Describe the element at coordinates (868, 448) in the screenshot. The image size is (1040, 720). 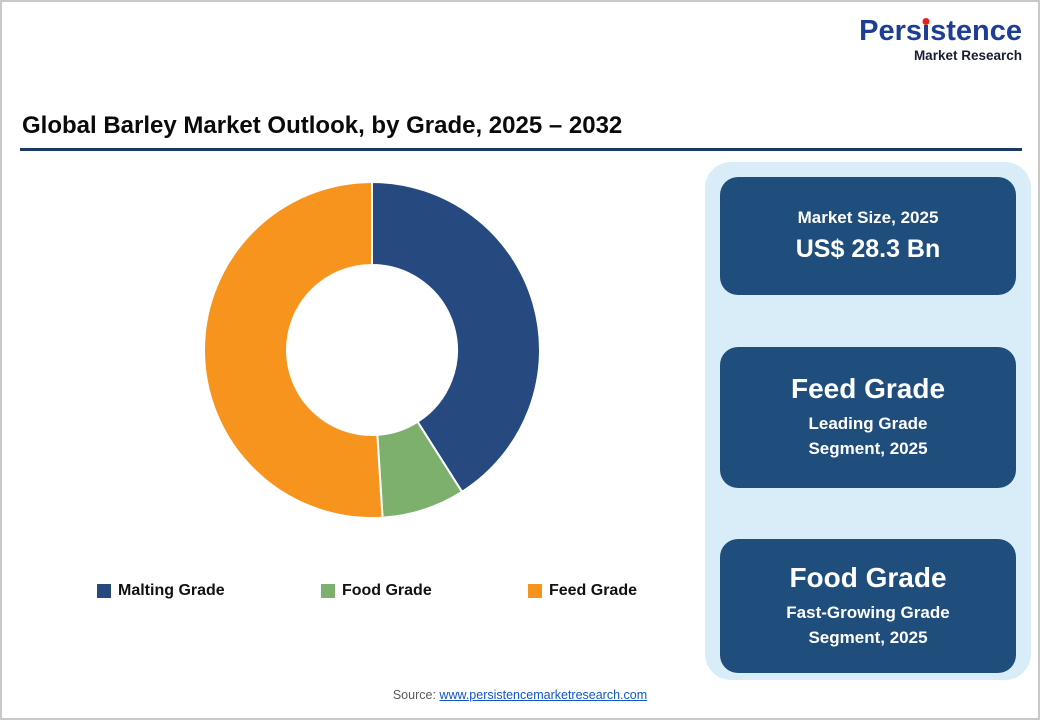
I see `leading-segment-subtitle-line2: Segment, 2025` at that location.